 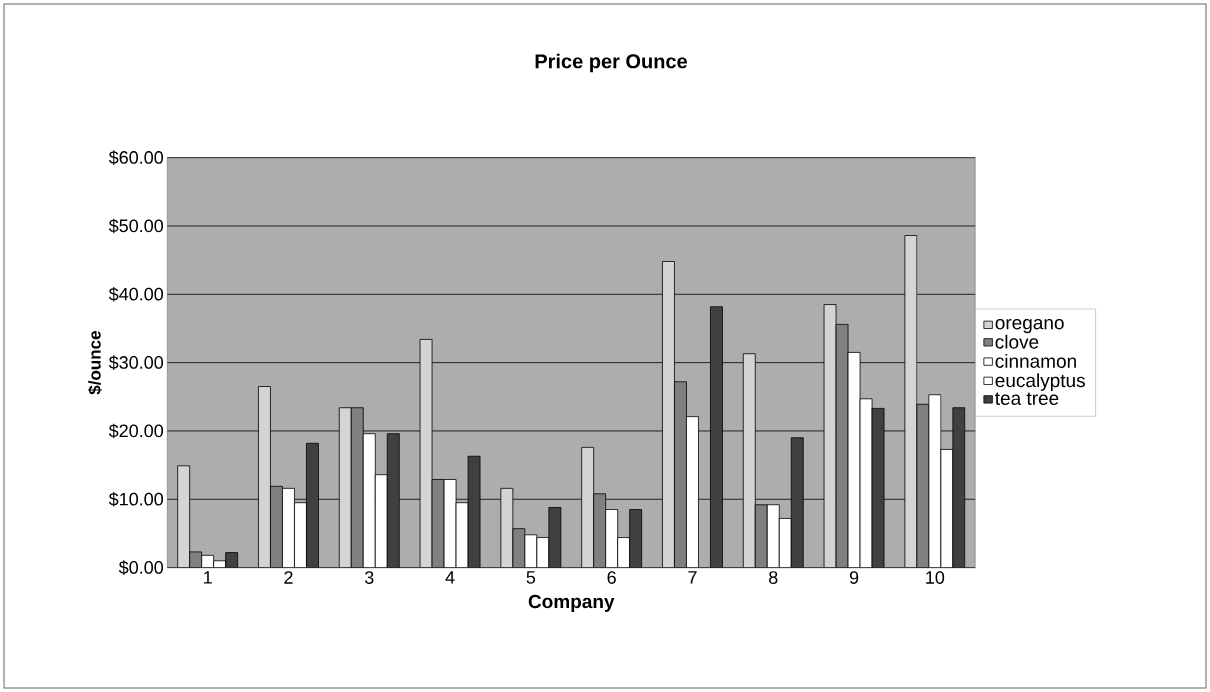 I want to click on x-tick-label: 7, so click(x=692, y=577).